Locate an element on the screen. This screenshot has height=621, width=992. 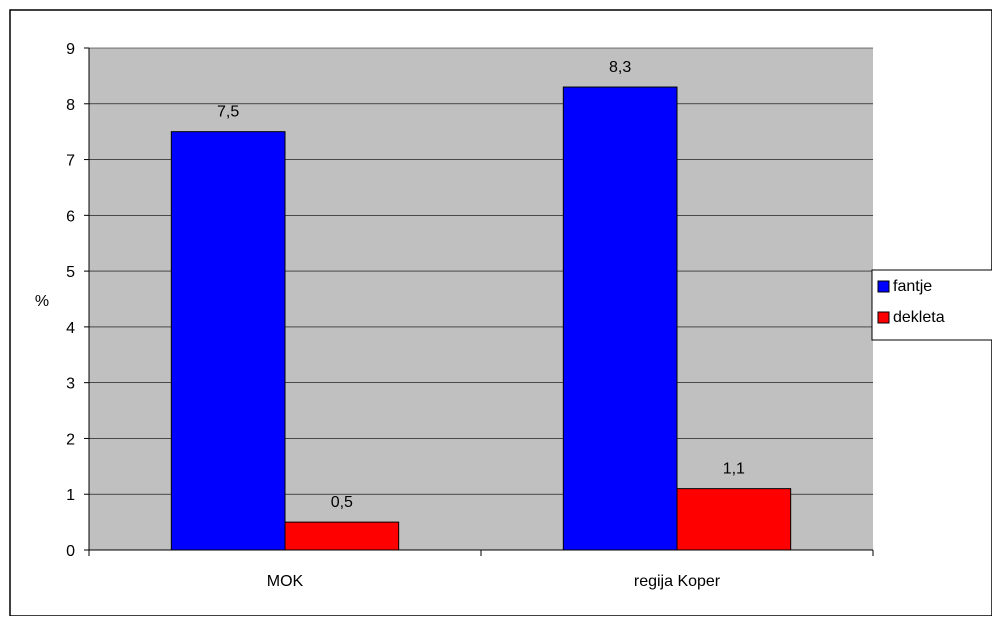
y-tick-label: 5 is located at coordinates (70, 272).